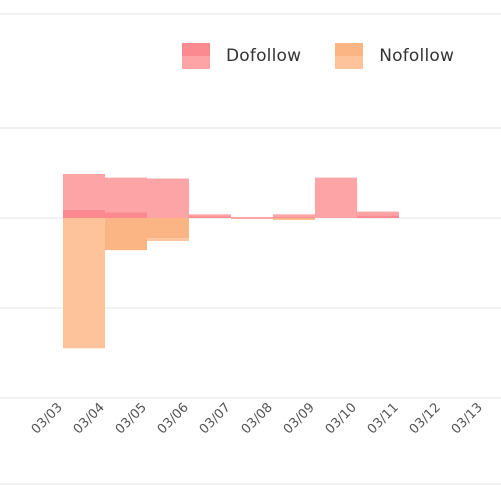 The image size is (501, 486). I want to click on legend-swatch-dofollow, so click(196, 56).